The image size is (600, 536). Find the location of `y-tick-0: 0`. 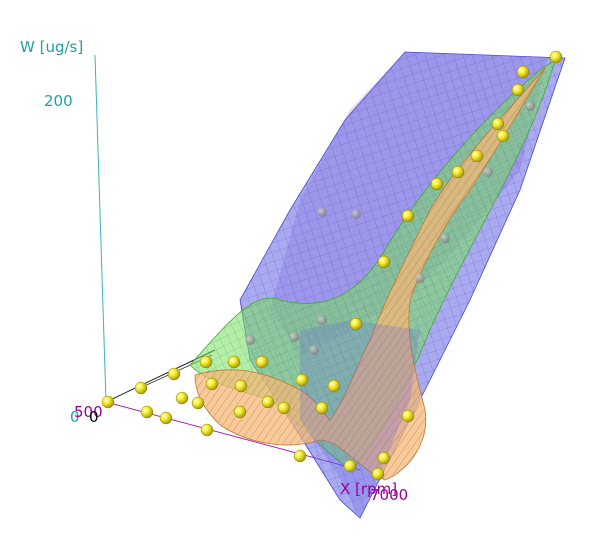

y-tick-0: 0 is located at coordinates (94, 417).